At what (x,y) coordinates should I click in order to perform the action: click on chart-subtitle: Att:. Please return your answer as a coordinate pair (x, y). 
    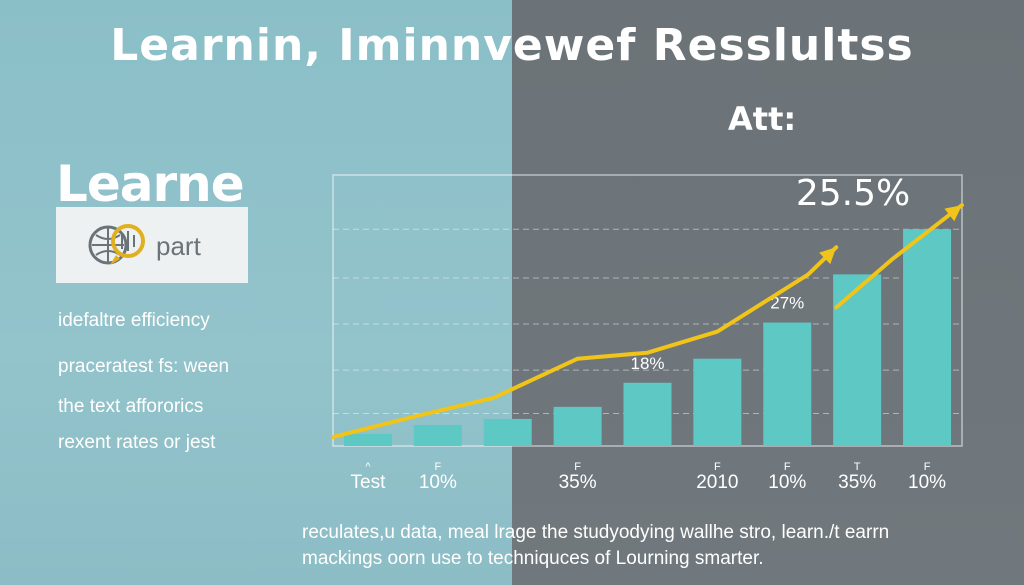
    Looking at the image, I should click on (762, 119).